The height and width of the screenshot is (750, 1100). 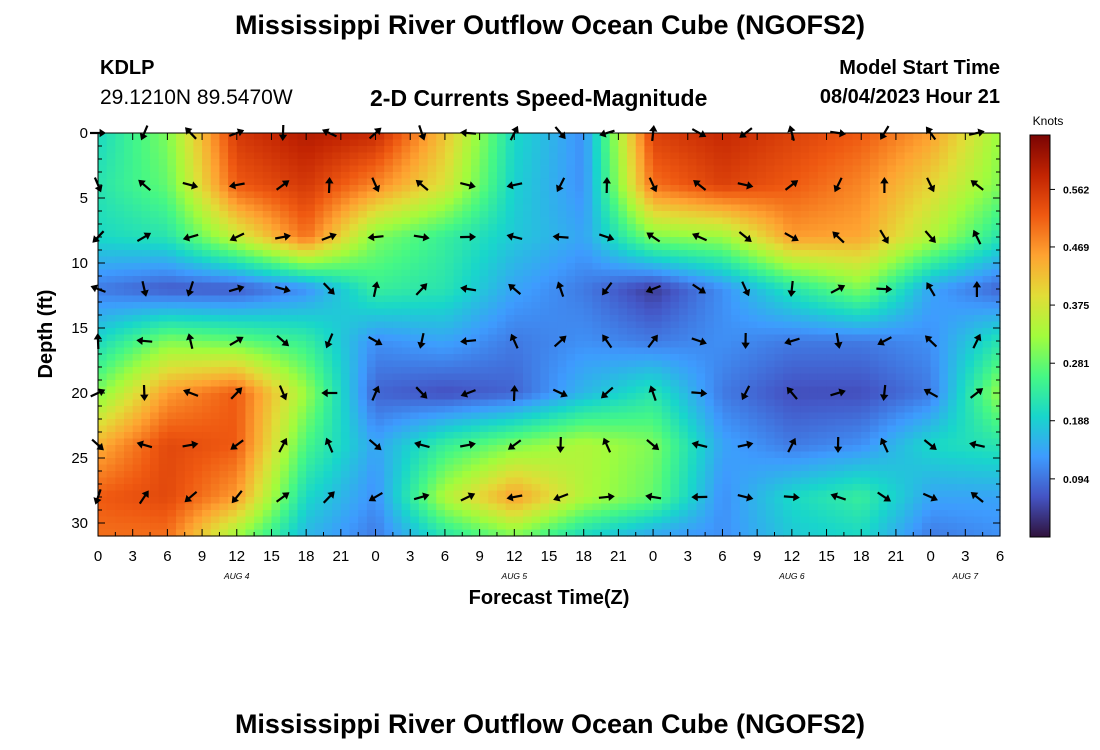 What do you see at coordinates (909, 97) in the screenshot?
I see `model-start-value: 08/04/2023 Hour 21` at bounding box center [909, 97].